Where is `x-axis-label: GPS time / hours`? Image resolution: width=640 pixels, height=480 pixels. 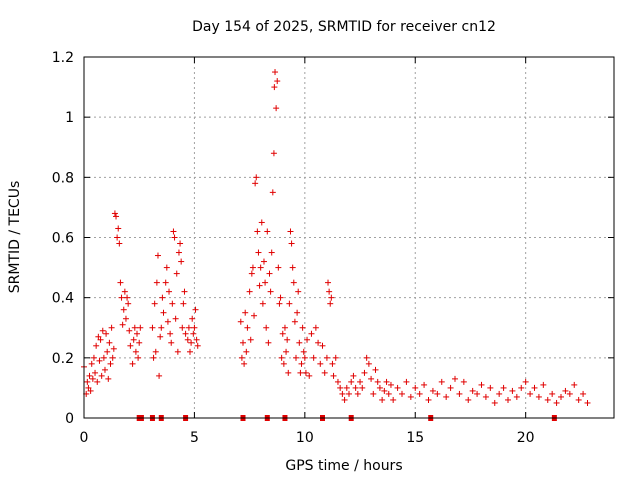 x-axis-label: GPS time / hours is located at coordinates (343, 466).